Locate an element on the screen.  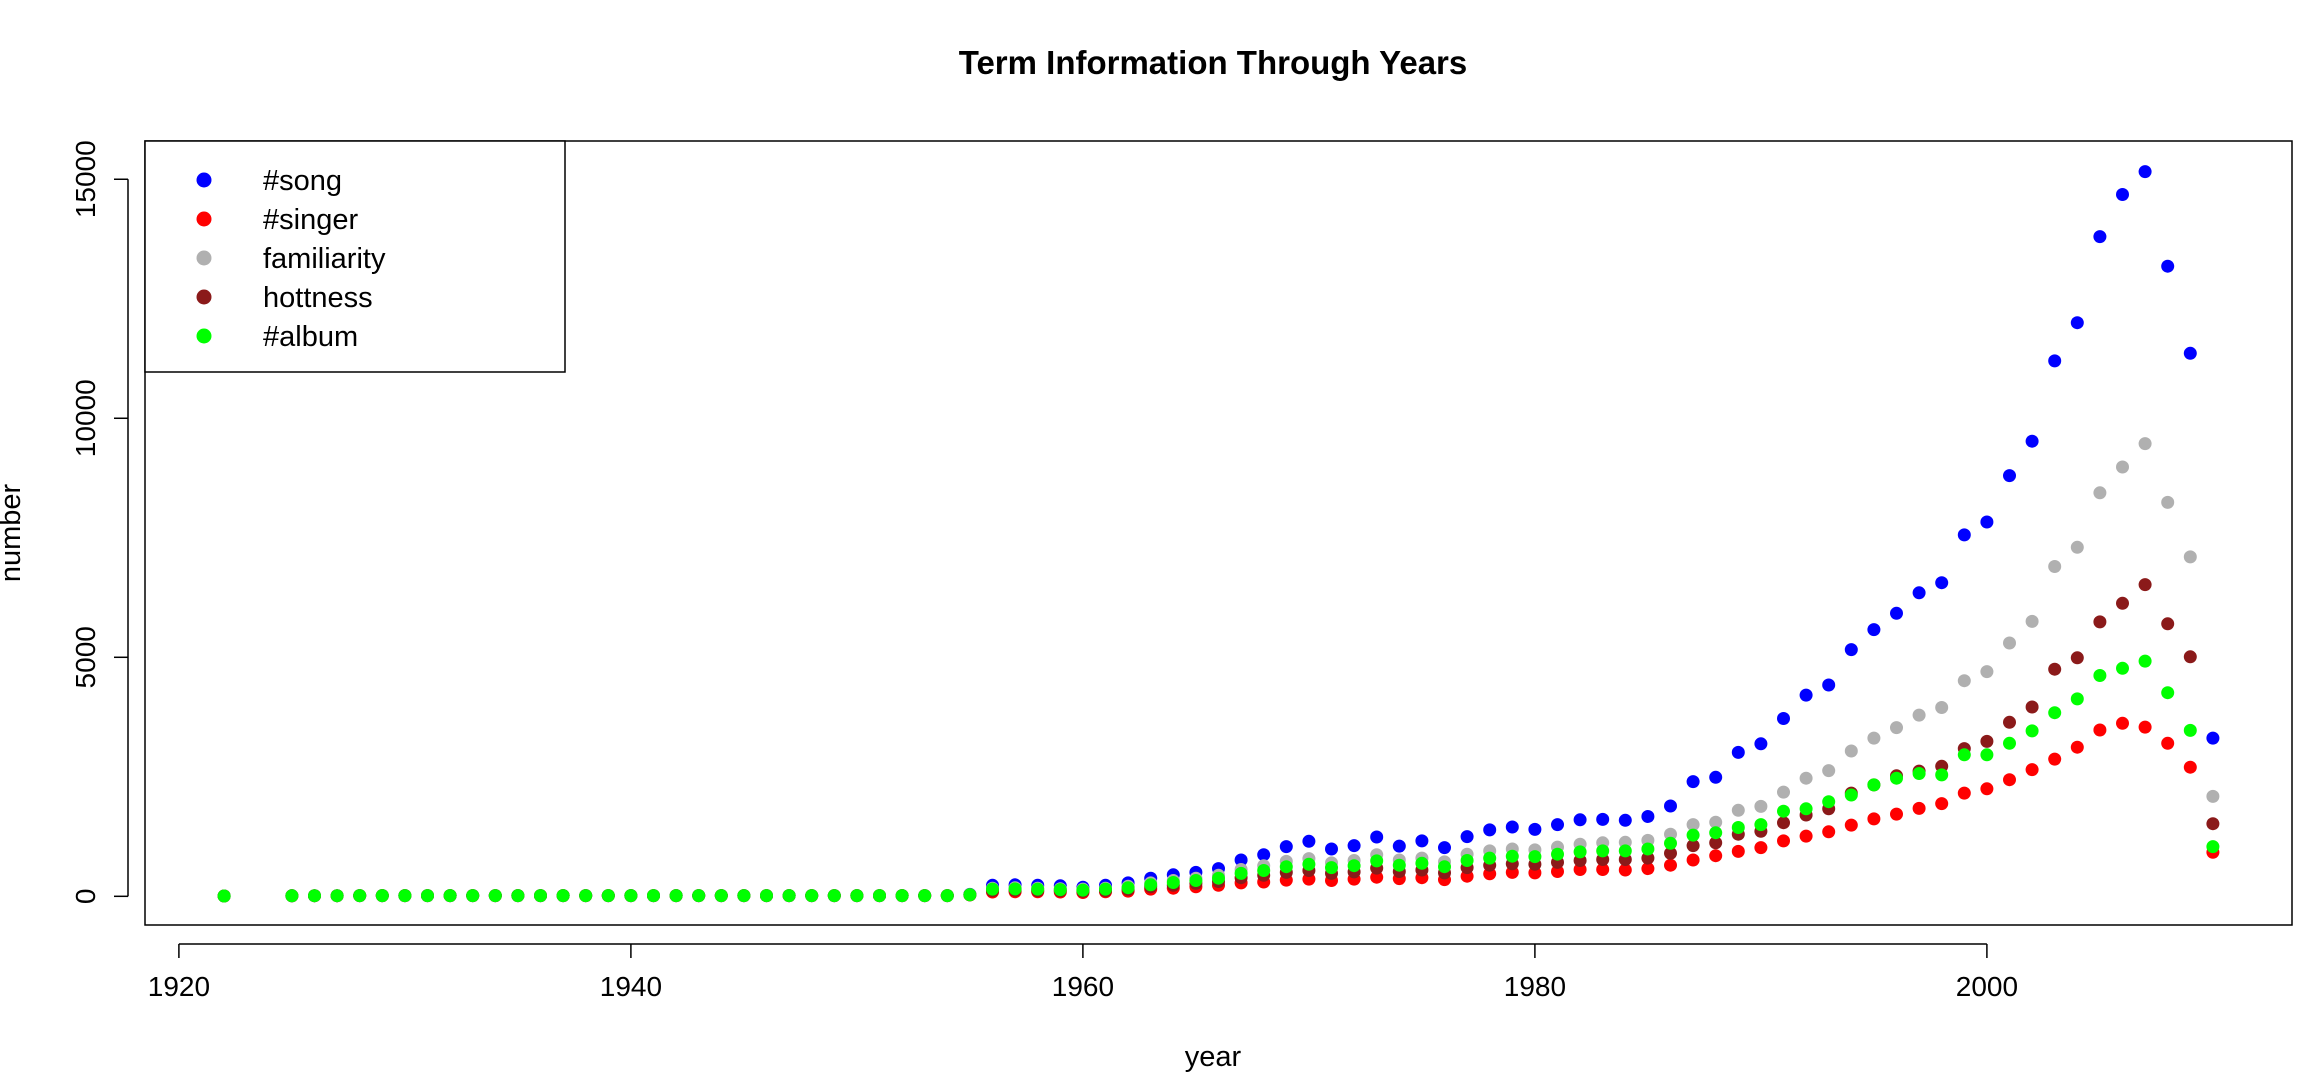
y-tick-label: 10000 is located at coordinates (85, 418).